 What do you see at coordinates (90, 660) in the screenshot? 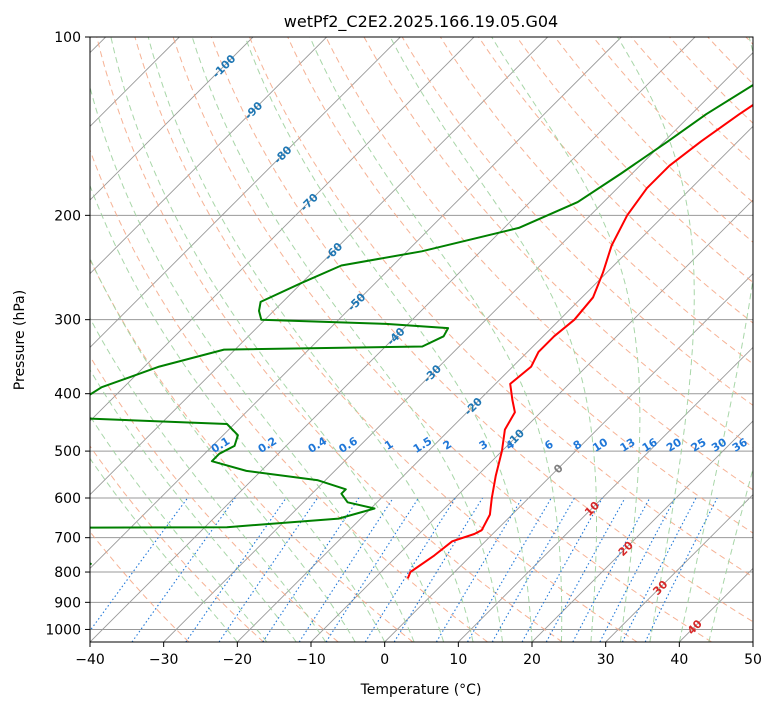
I see `x-tick-label: −40` at bounding box center [90, 660].